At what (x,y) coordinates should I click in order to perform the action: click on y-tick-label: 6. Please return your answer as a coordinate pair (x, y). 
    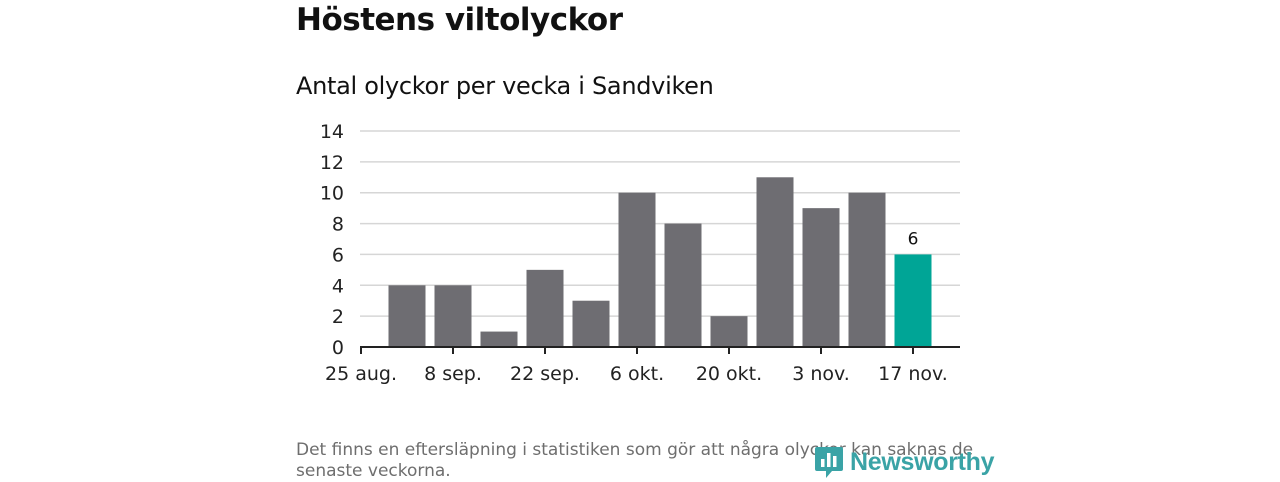
    Looking at the image, I should click on (338, 255).